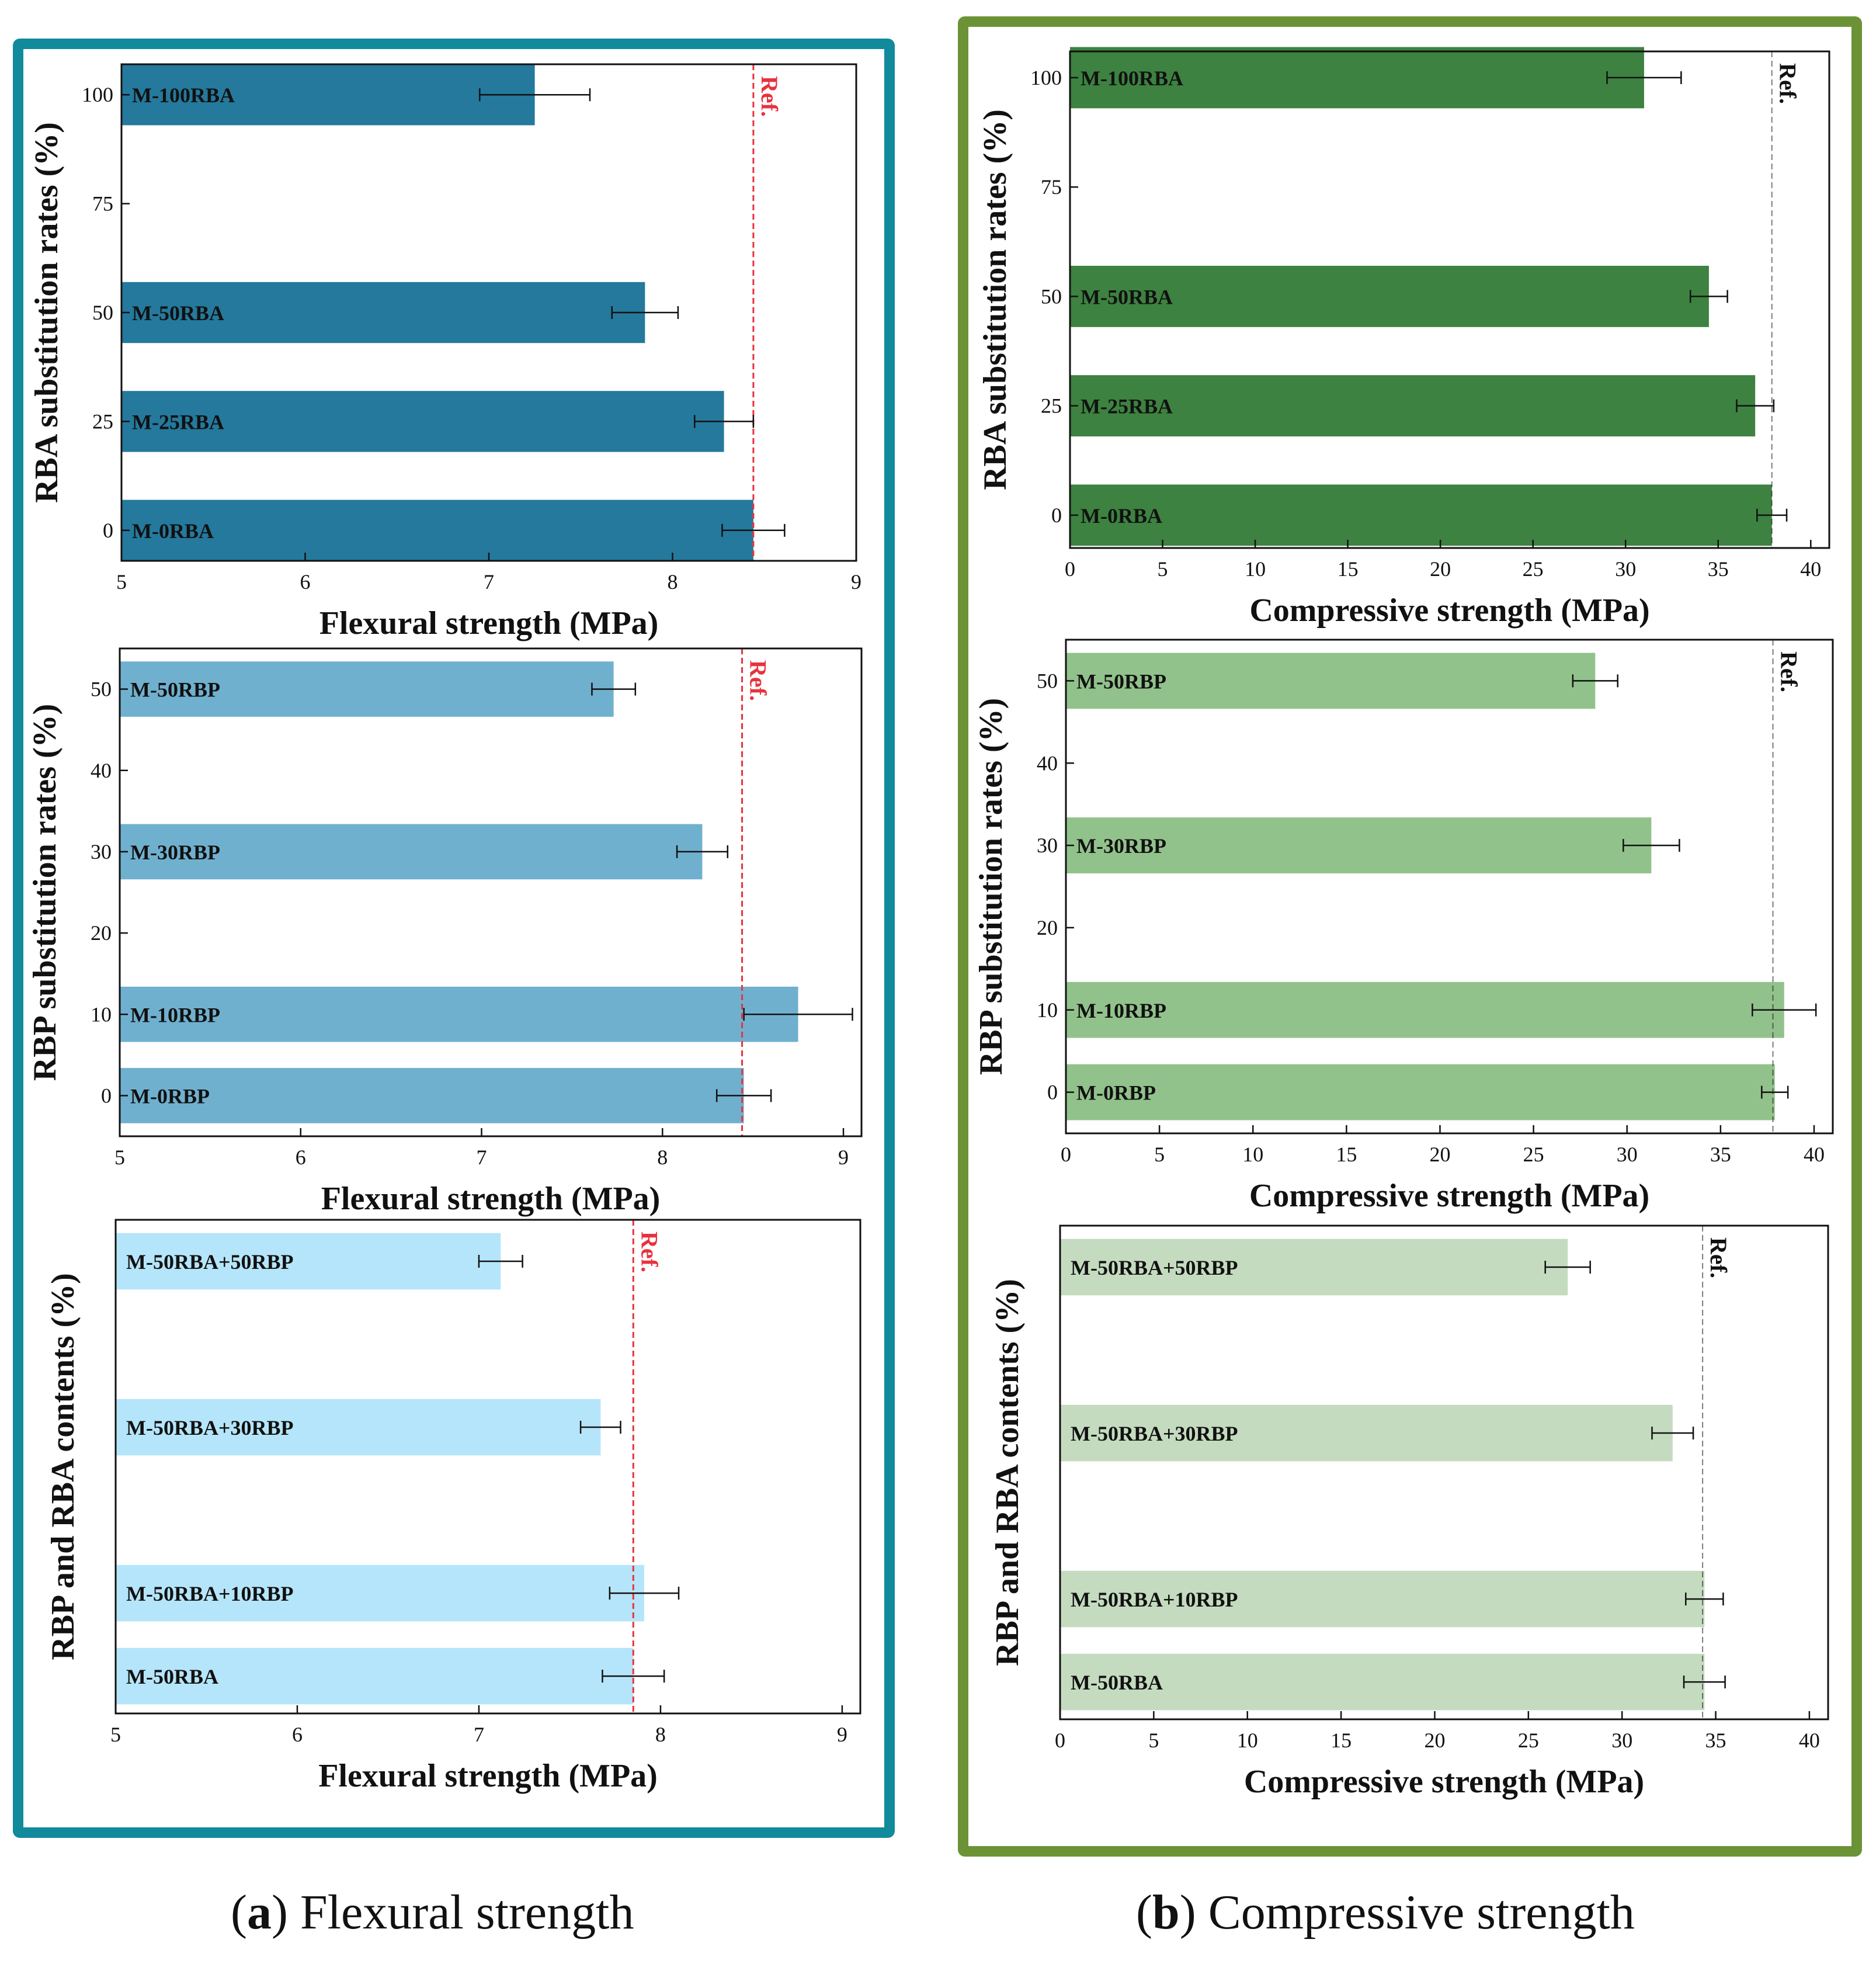 Image resolution: width=1876 pixels, height=1967 pixels. I want to click on chart-a1-xtick-label-4: 9, so click(856, 582).